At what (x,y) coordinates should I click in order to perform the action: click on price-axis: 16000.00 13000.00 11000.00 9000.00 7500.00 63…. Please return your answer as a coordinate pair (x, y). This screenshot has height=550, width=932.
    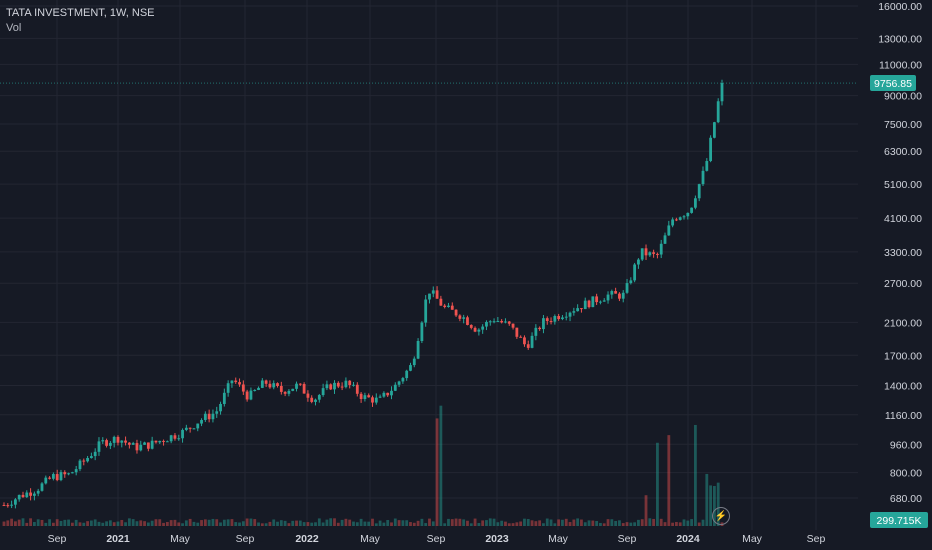
    Looking at the image, I should click on (900, 253).